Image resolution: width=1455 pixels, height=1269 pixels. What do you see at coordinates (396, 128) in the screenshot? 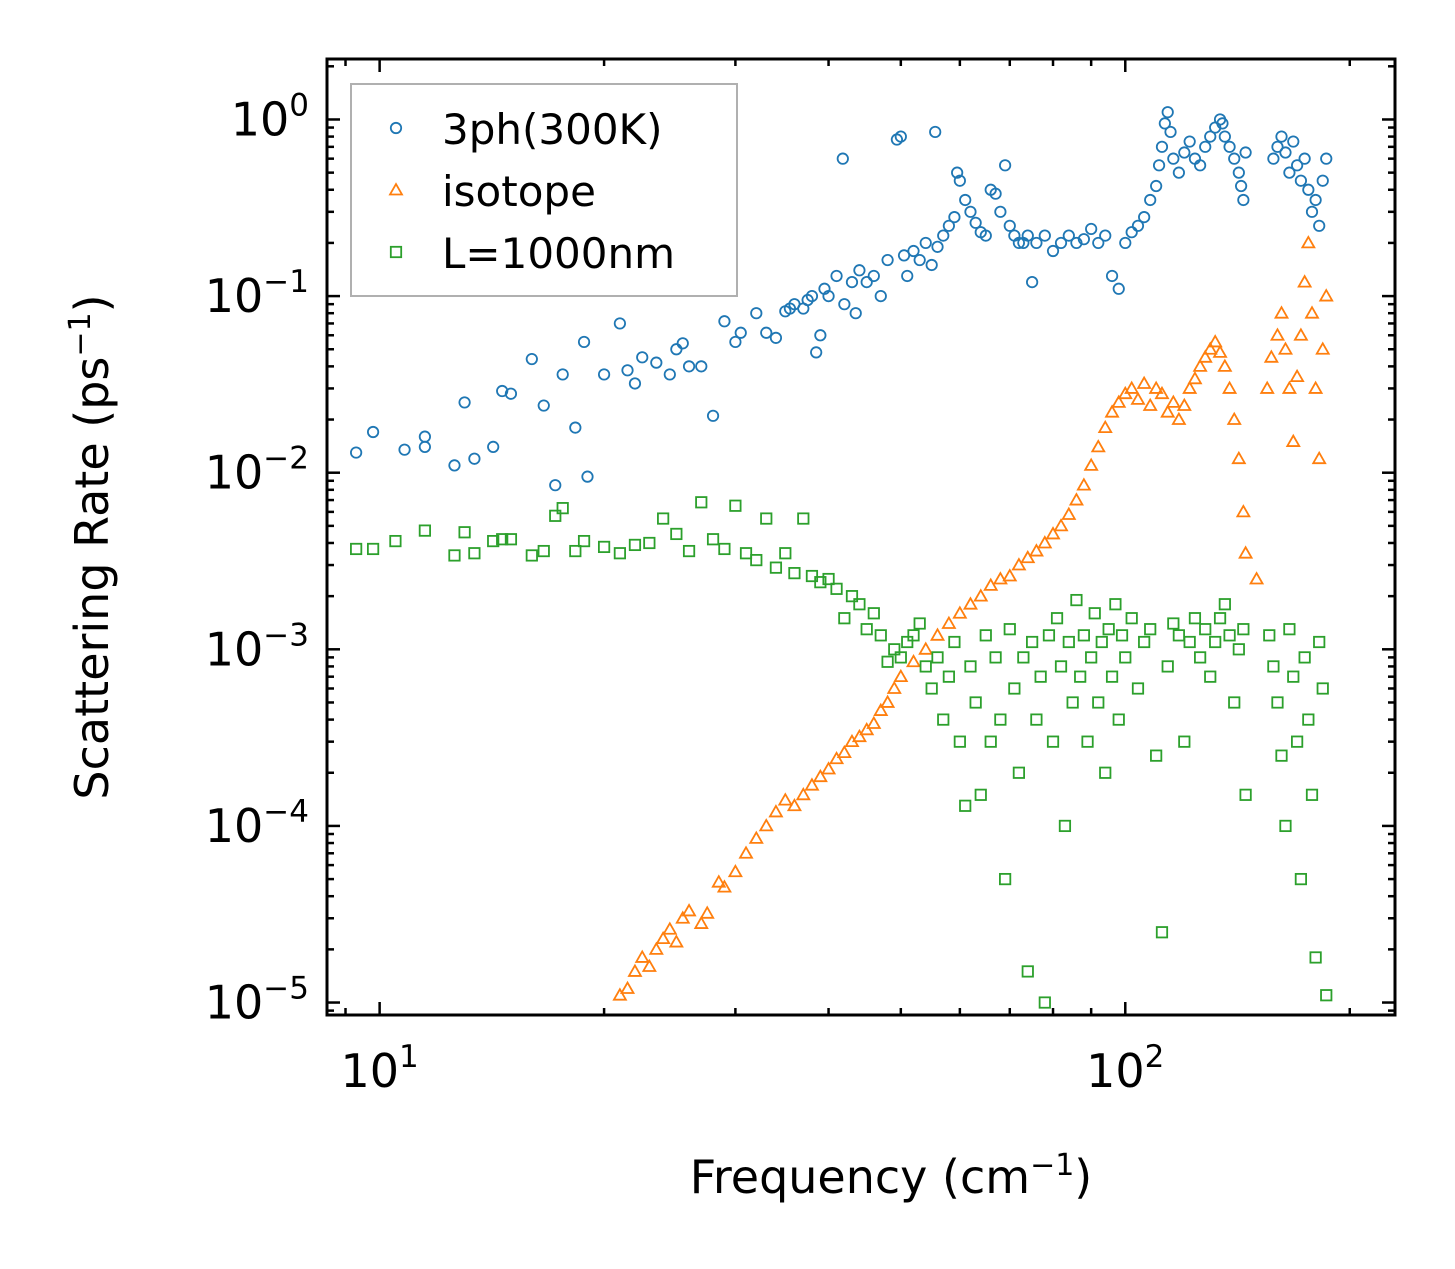
I see `legend-marker-circle` at bounding box center [396, 128].